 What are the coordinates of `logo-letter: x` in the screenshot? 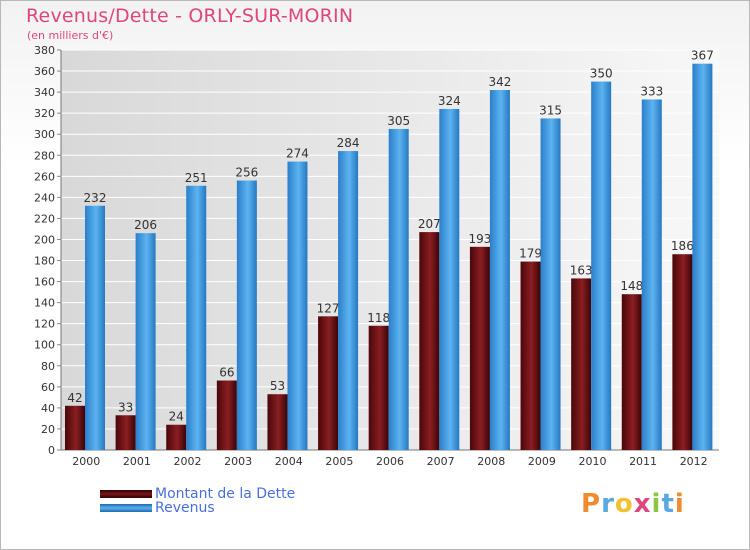 It's located at (642, 504).